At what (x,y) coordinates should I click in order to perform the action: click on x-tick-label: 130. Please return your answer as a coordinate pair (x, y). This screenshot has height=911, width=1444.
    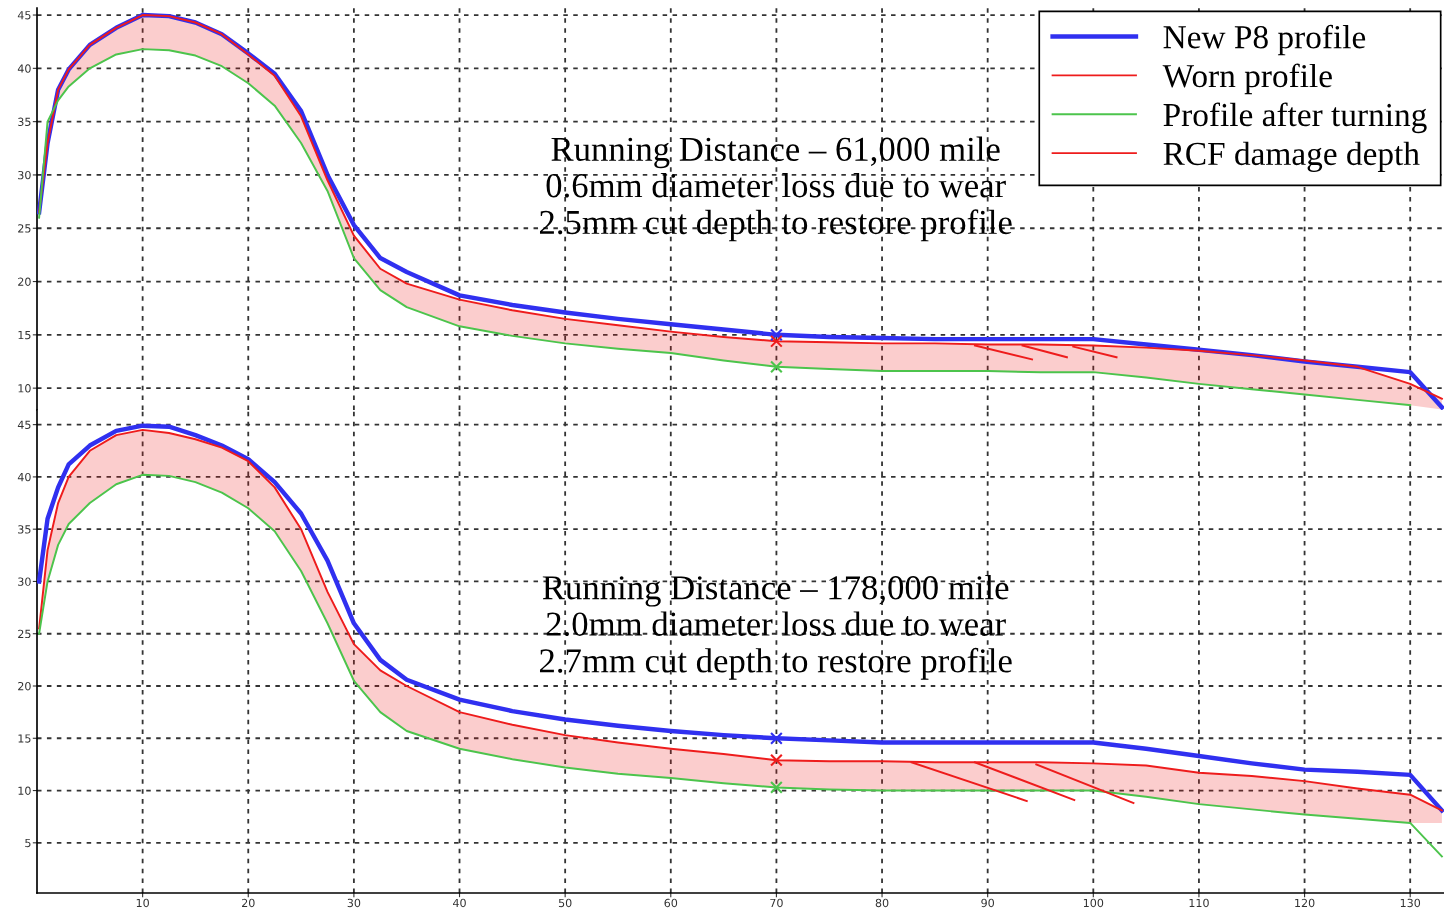
    Looking at the image, I should click on (1410, 903).